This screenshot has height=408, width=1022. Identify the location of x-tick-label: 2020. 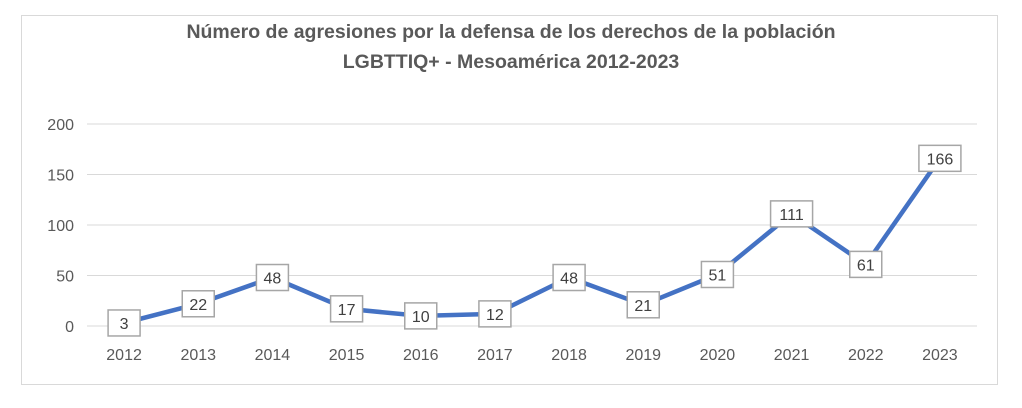
(718, 355).